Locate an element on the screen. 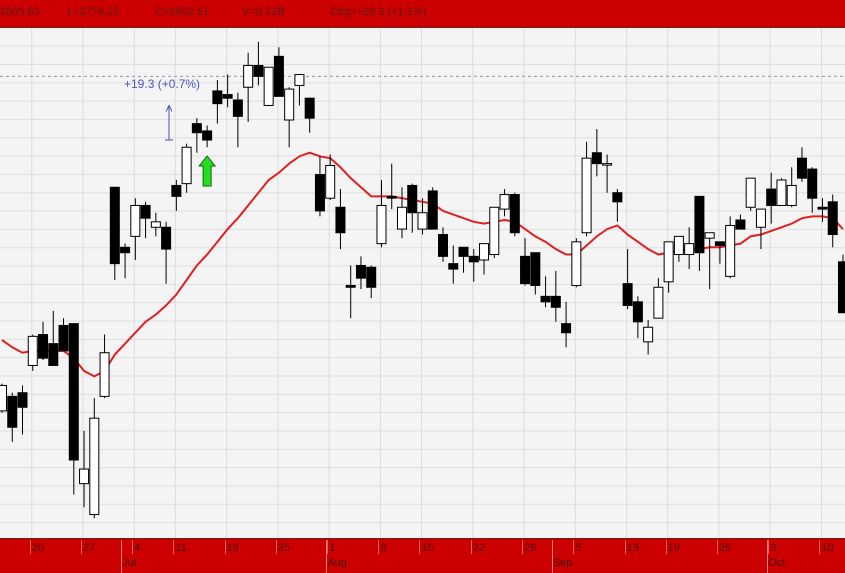 Image resolution: width=845 pixels, height=573 pixels. x-tick-label: 1 is located at coordinates (332, 548).